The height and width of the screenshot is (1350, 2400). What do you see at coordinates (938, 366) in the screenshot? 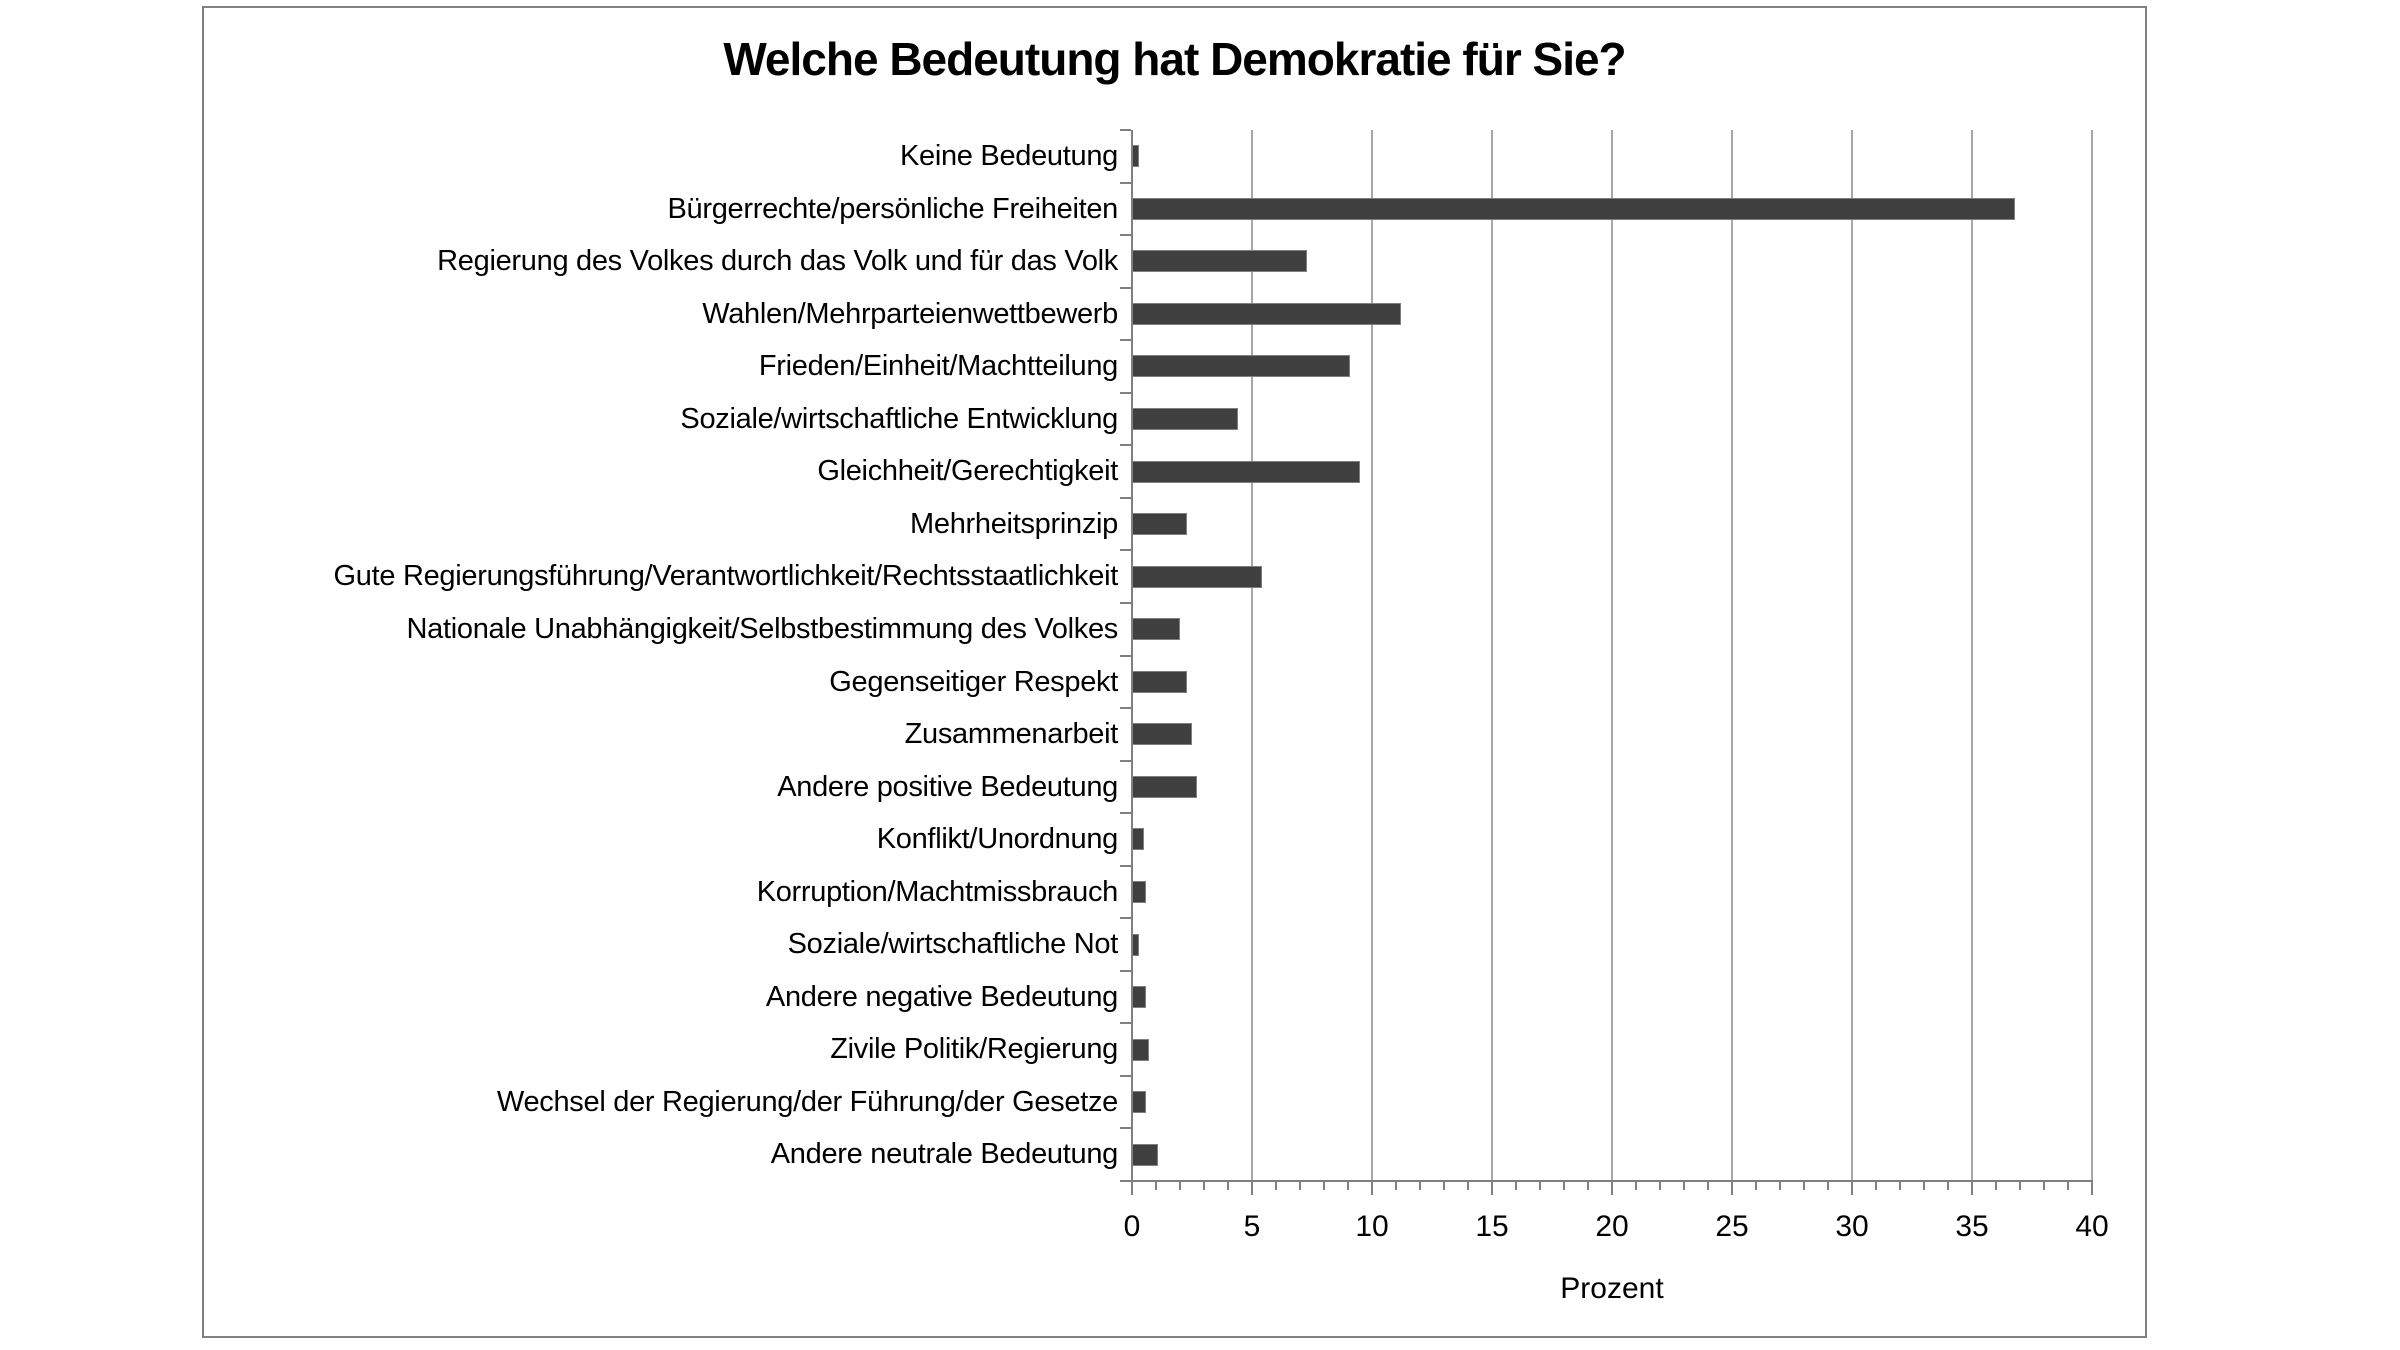
I see `category-label-4: Frieden/Einheit/Machtteilung` at bounding box center [938, 366].